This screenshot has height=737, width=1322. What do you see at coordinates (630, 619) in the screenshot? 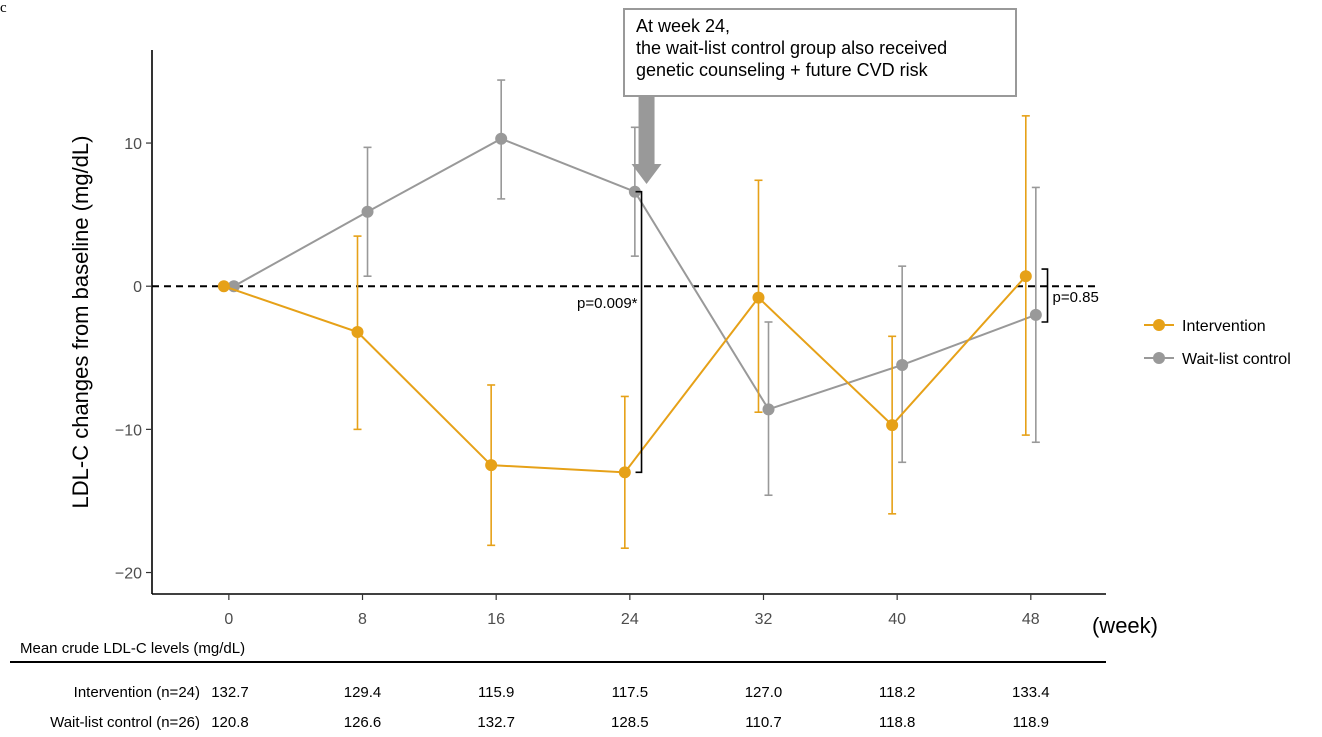
I see `x-tick-label: 24` at bounding box center [630, 619].